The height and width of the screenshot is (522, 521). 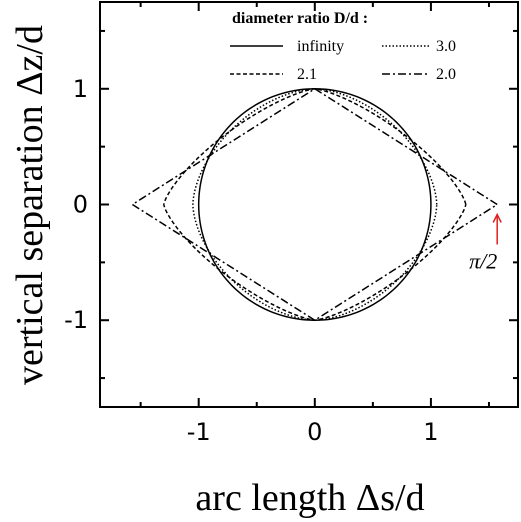 I want to click on x-axis-label: arc length Δs/d, so click(x=309, y=498).